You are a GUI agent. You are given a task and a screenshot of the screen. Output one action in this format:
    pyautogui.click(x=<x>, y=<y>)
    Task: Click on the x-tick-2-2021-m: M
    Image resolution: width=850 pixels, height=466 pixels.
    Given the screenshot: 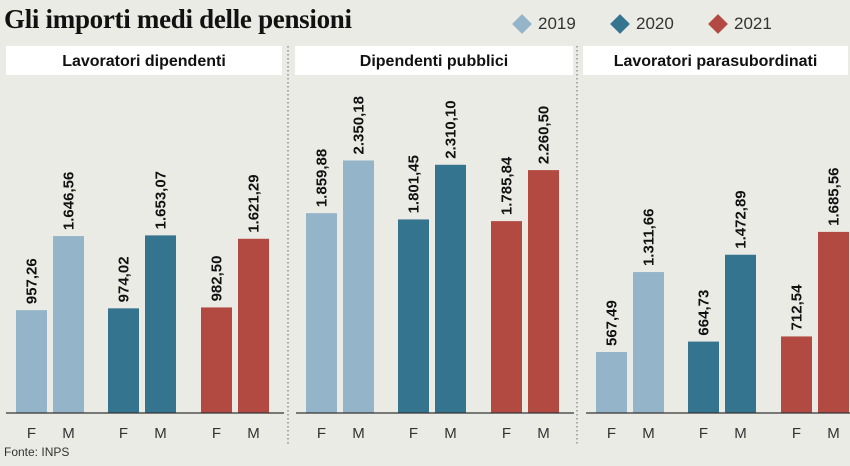 What is the action you would take?
    pyautogui.click(x=543, y=433)
    